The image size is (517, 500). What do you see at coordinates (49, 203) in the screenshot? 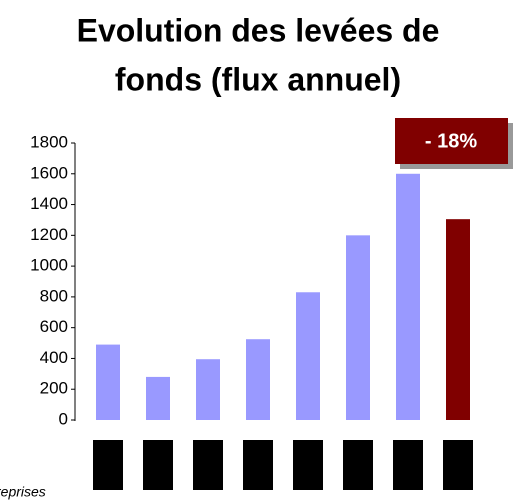
I see `y-tick-label: 1400` at bounding box center [49, 203].